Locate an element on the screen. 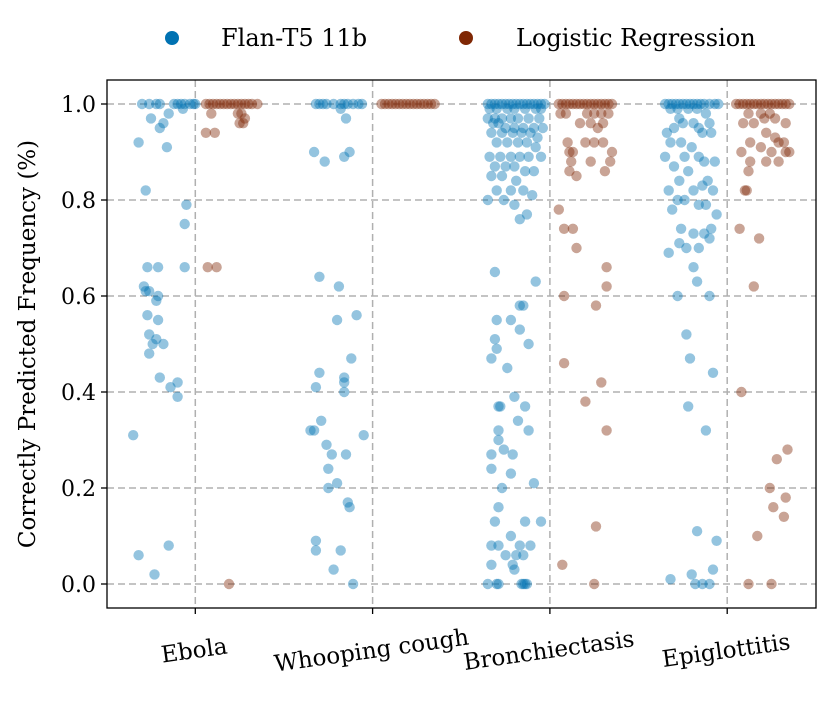 This screenshot has height=704, width=830. y-tick-label: 0.4 is located at coordinates (78, 393).